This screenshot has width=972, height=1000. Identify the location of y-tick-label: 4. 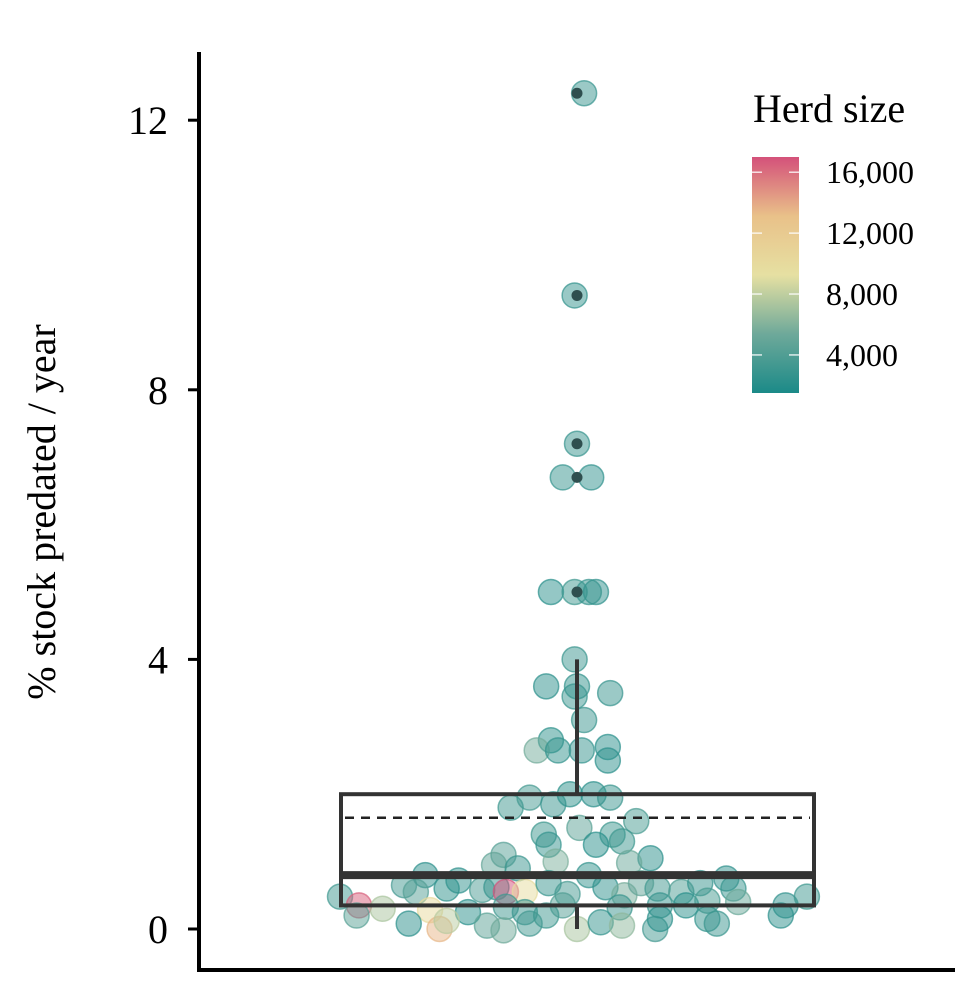
(158, 659).